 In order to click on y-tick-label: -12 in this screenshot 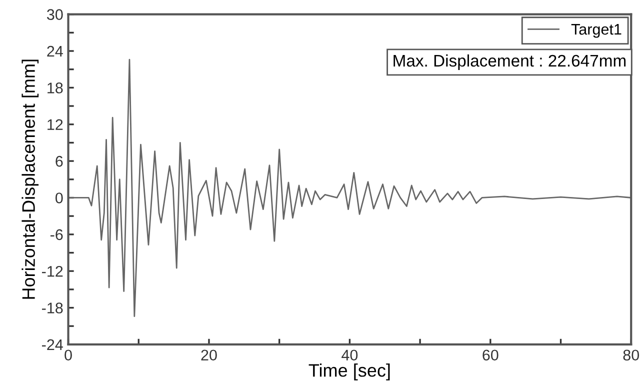, I will do `click(52, 271)`.